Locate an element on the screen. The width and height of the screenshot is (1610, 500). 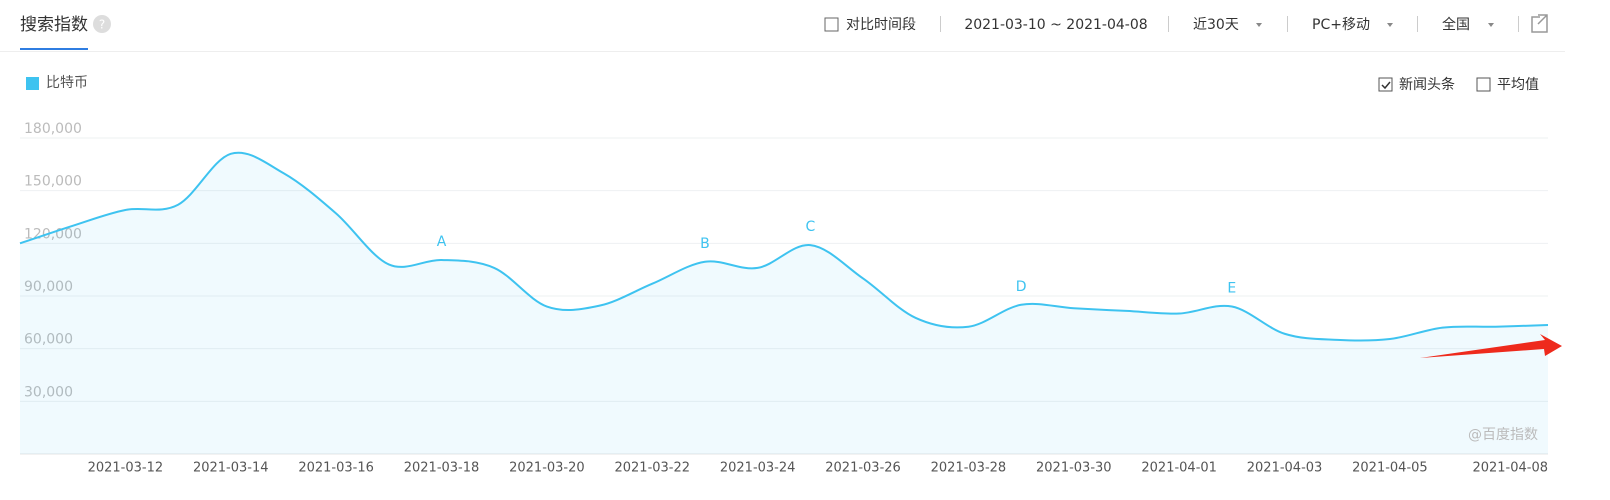
help-text: ? is located at coordinates (102, 25).